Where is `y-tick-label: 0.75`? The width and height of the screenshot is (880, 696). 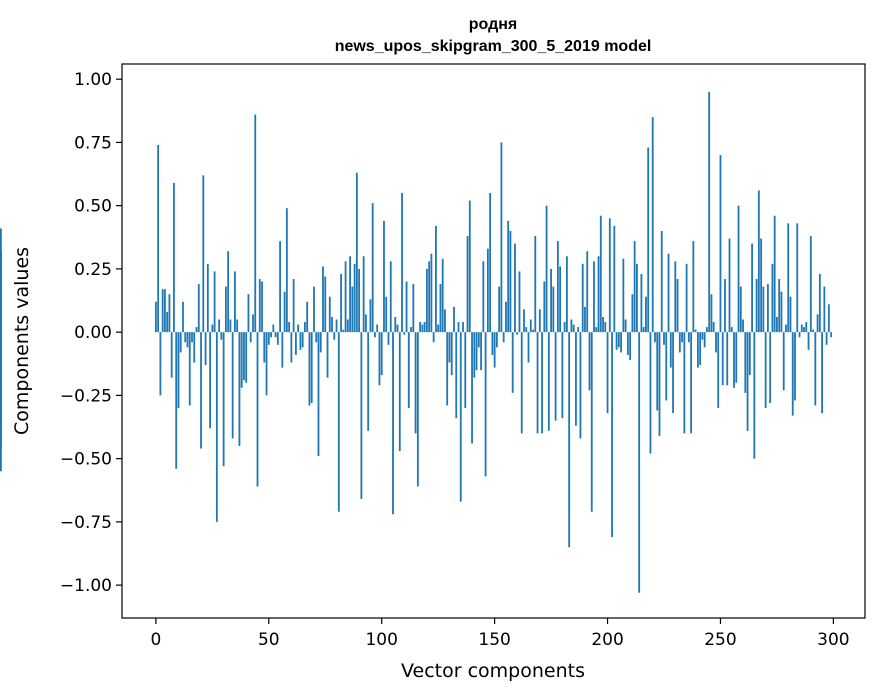 y-tick-label: 0.75 is located at coordinates (93, 143).